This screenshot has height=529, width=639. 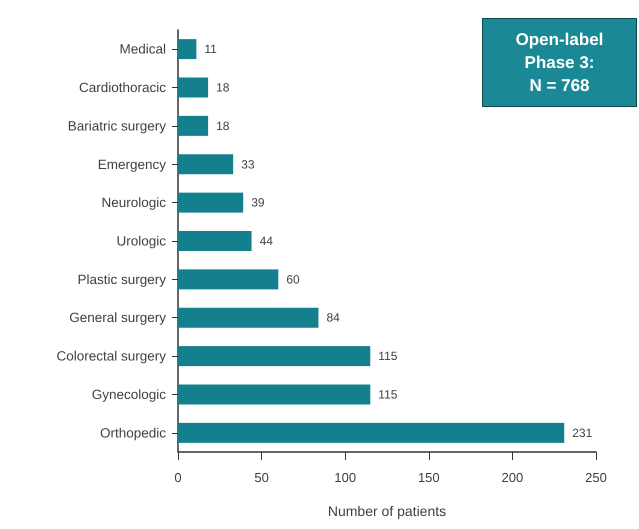 I want to click on data-label: 84, so click(x=333, y=317).